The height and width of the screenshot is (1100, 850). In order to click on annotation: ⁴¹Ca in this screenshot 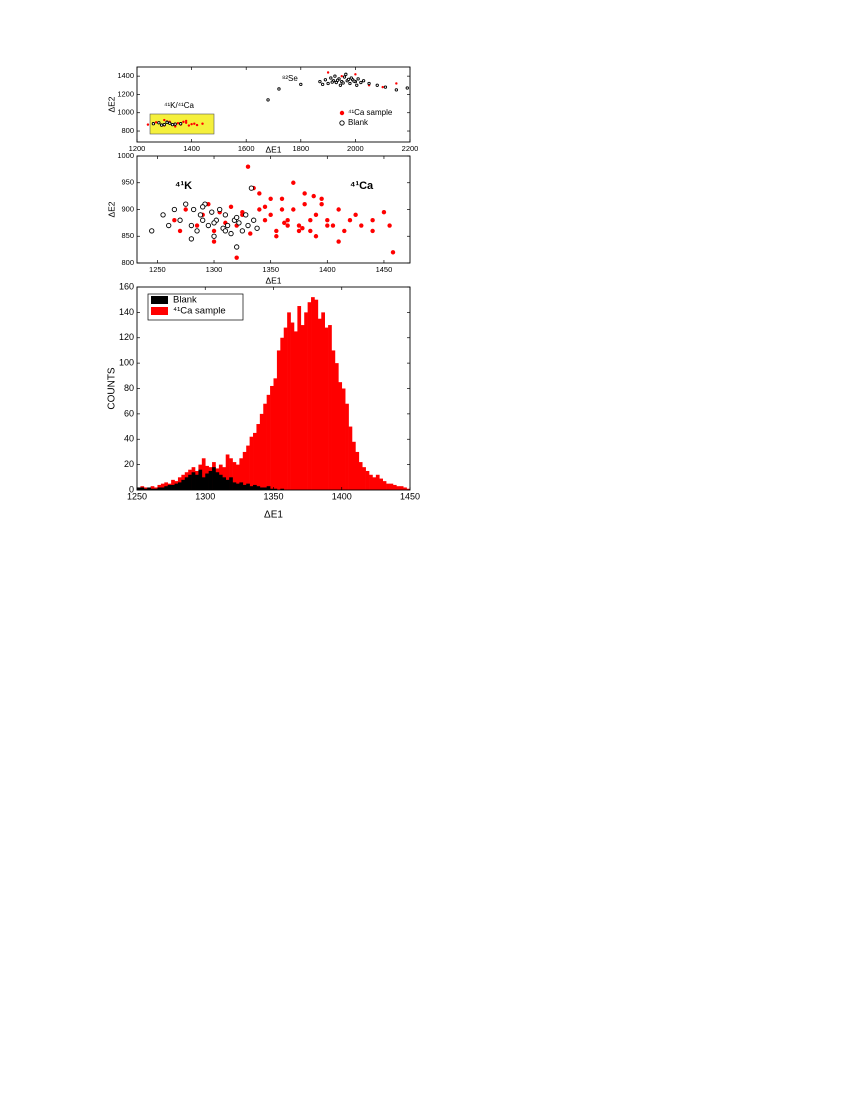, I will do `click(362, 186)`.